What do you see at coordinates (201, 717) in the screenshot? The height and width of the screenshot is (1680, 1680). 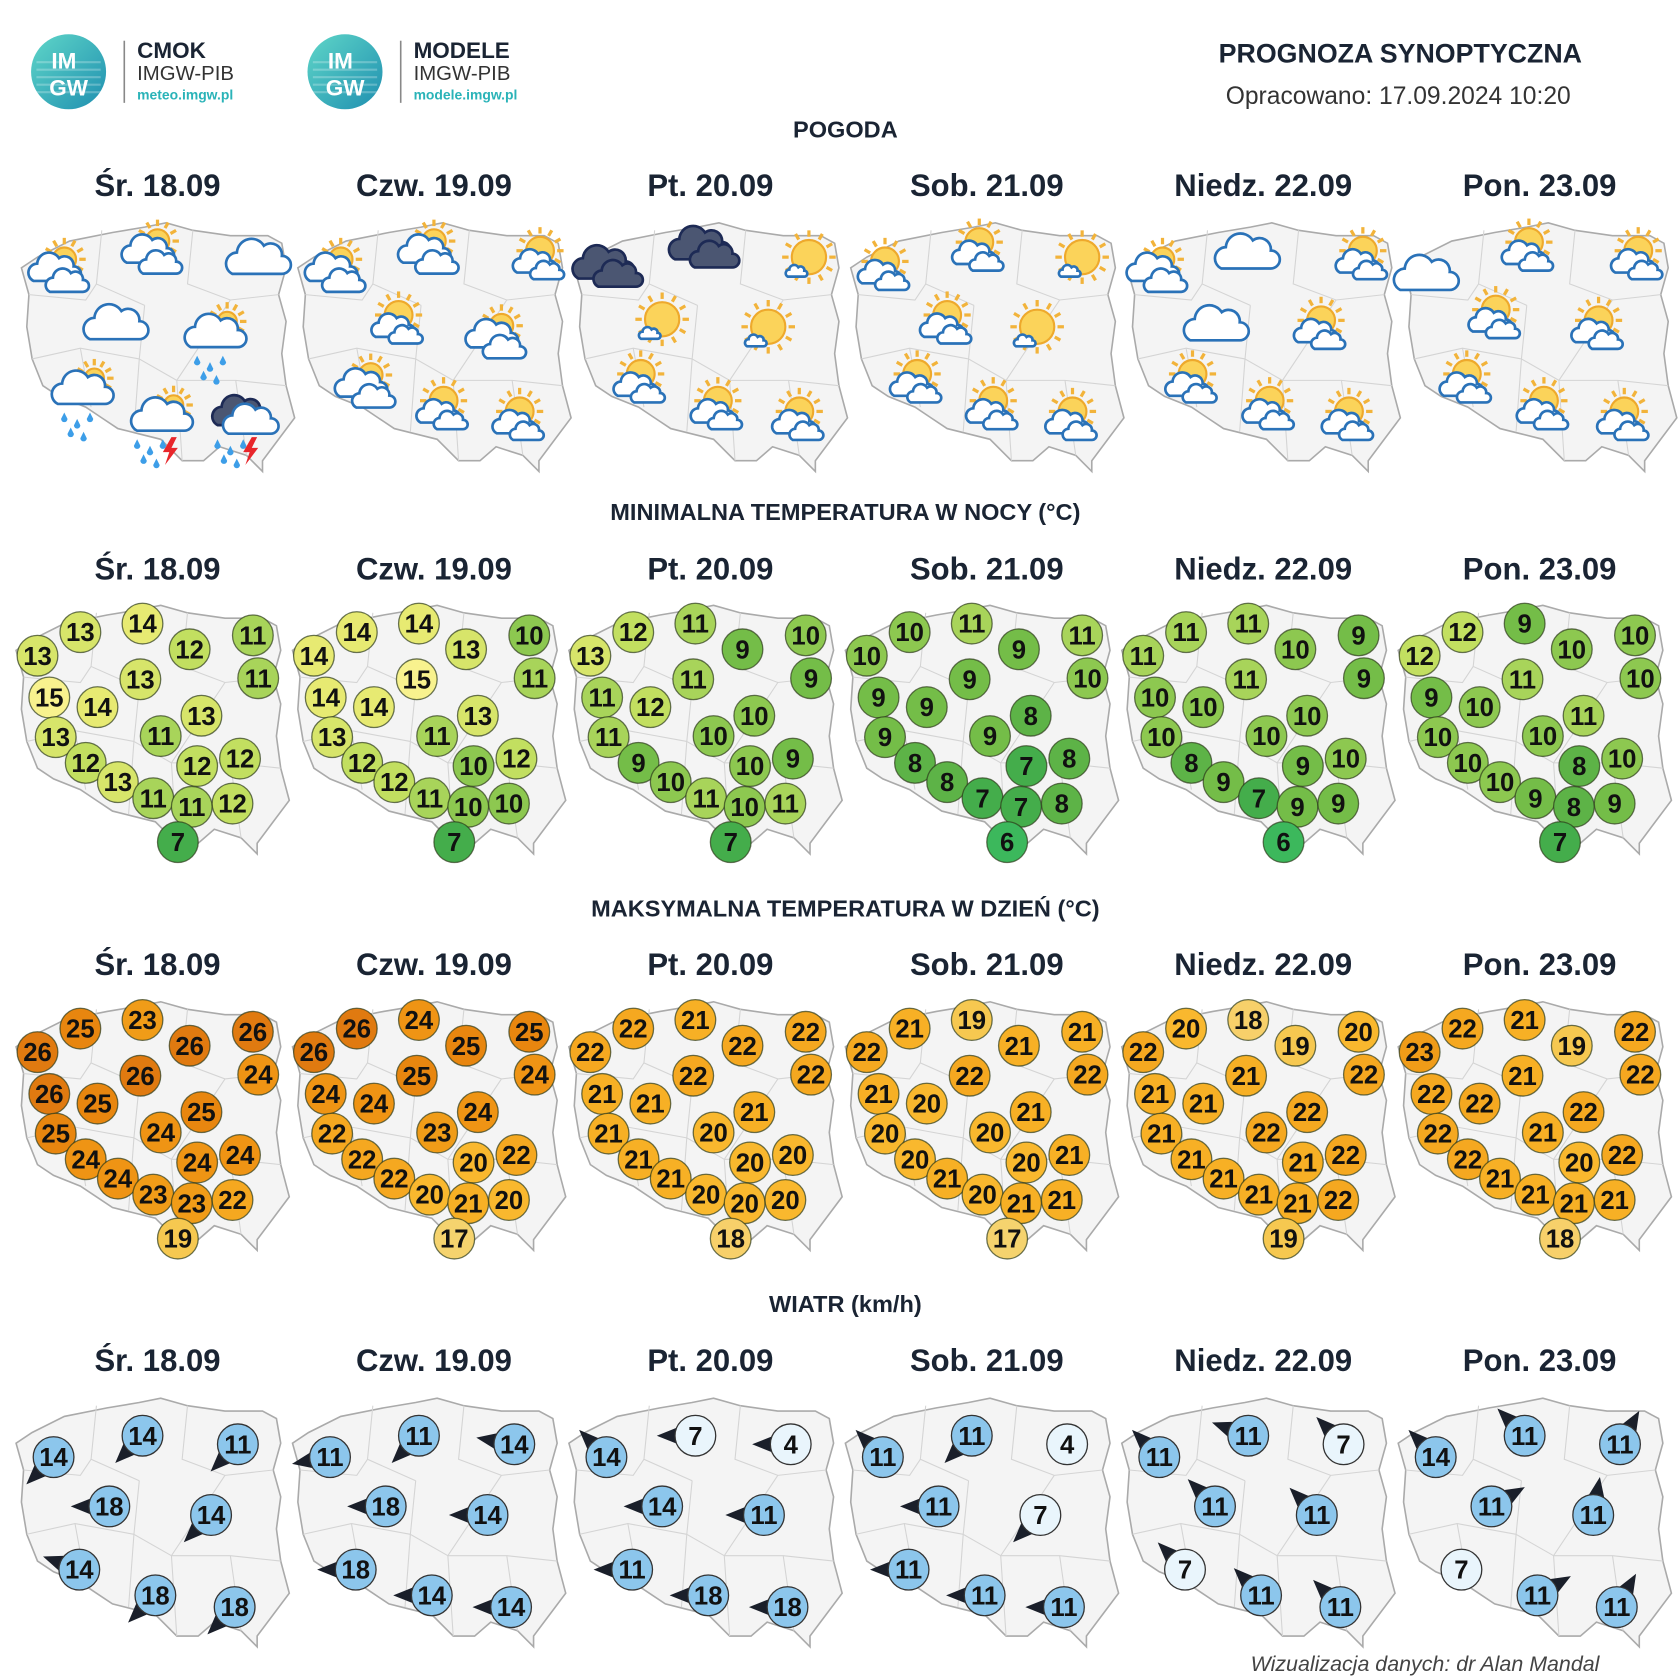 I see `temp-label: 13` at bounding box center [201, 717].